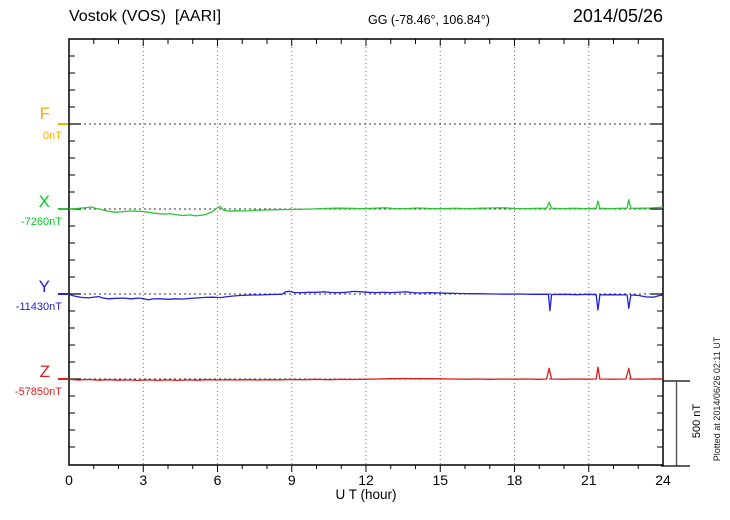 The width and height of the screenshot is (730, 520). I want to click on channel-baseline-f: 0nT, so click(52, 136).